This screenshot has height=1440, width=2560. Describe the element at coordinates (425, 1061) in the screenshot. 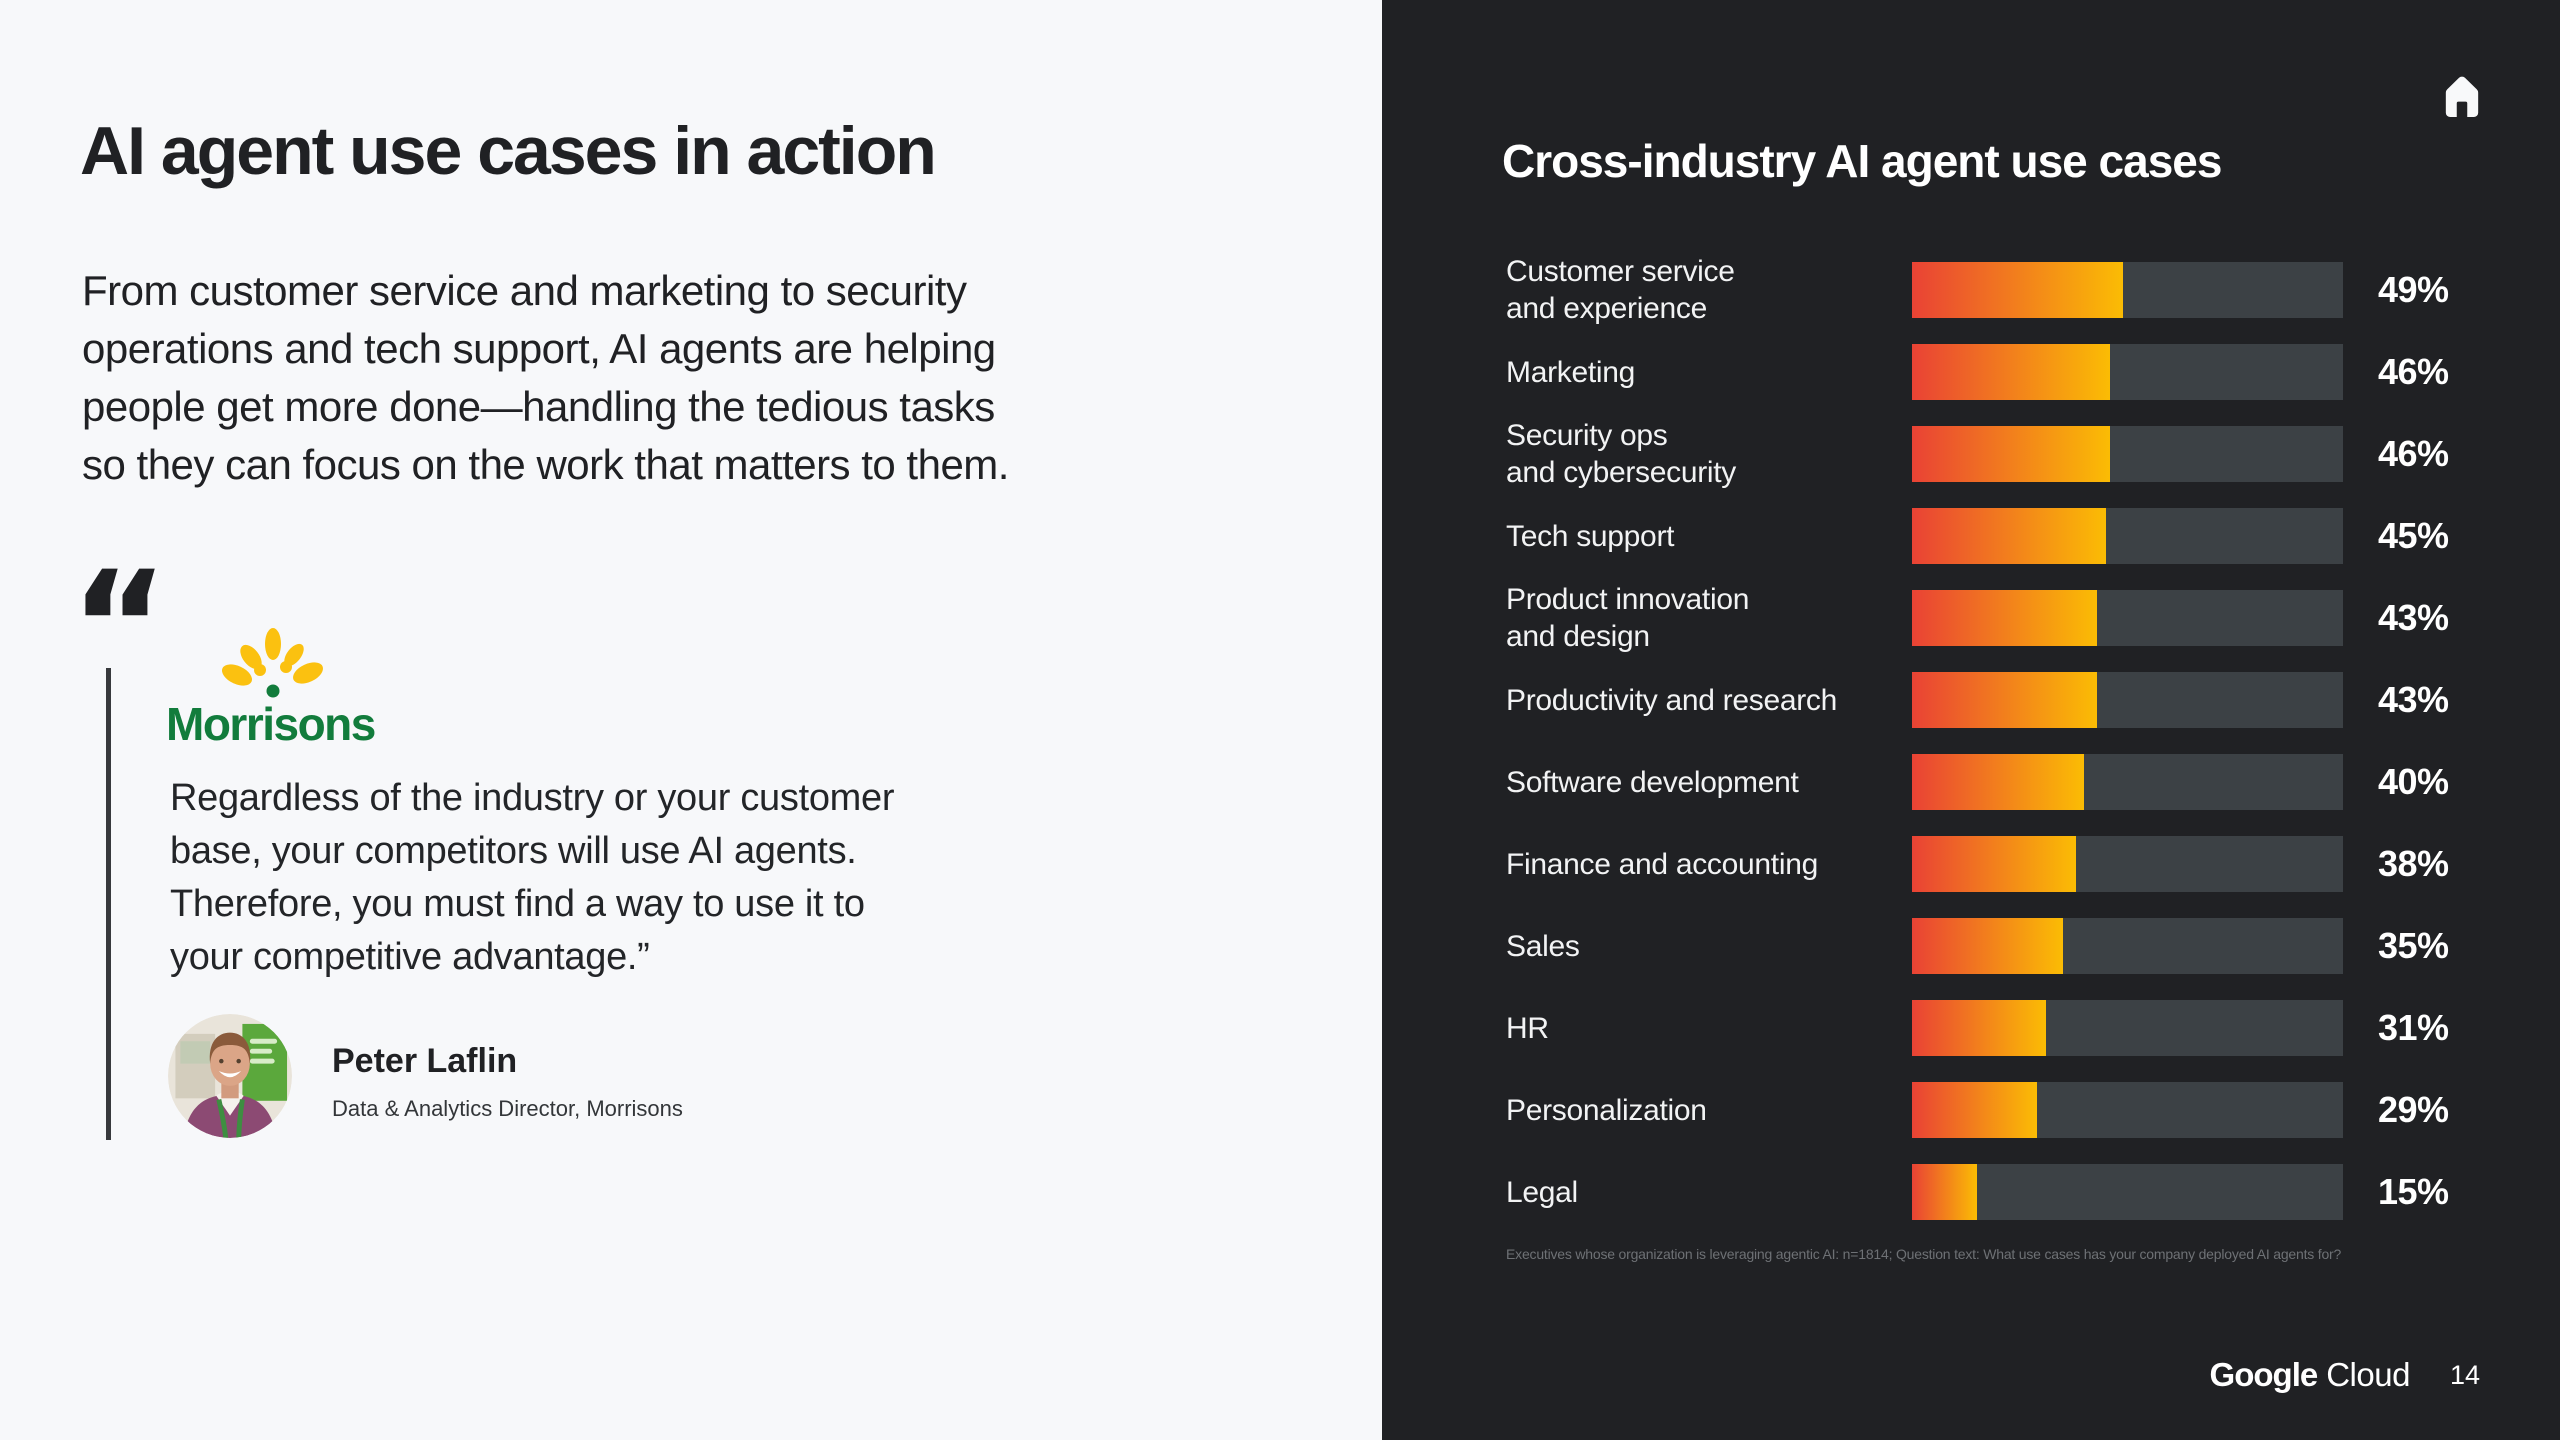

I see `author-name: Peter Laflin` at that location.